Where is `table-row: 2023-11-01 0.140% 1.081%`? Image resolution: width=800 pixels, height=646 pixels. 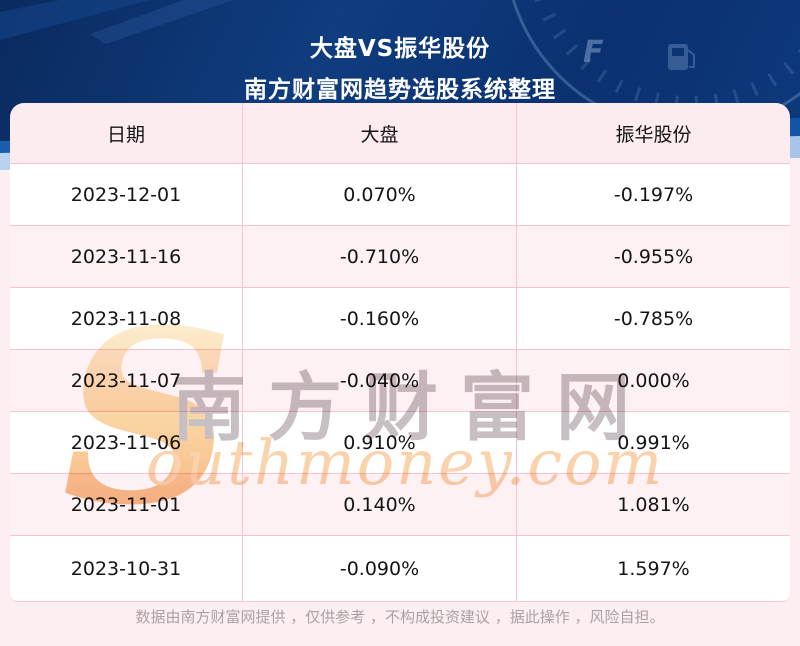 table-row: 2023-11-01 0.140% 1.081% is located at coordinates (400, 504).